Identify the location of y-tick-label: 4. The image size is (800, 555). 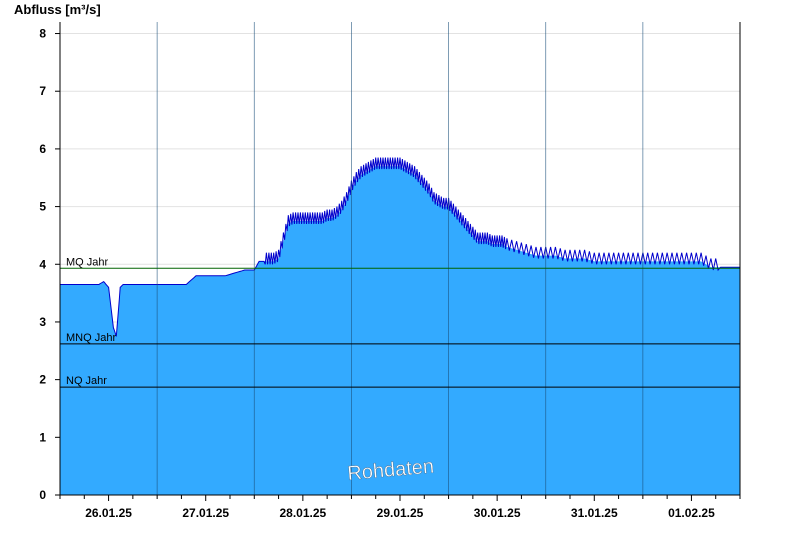
(42, 264).